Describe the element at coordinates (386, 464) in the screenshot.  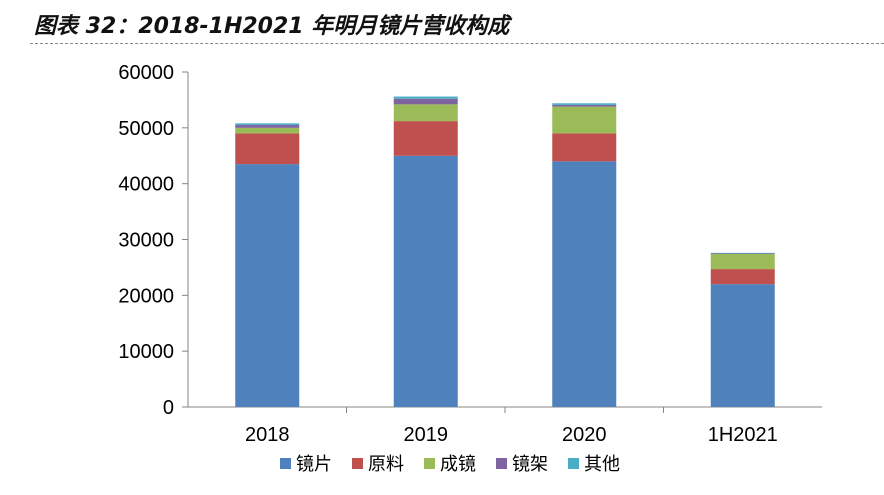
I see `legend-label: 原料` at that location.